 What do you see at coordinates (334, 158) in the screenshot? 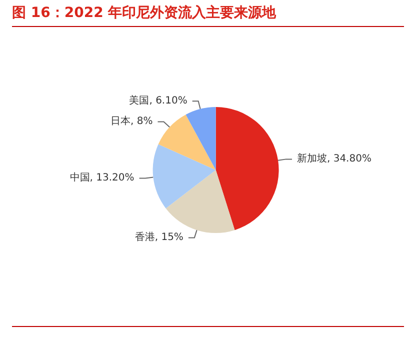
I see `slice-label: 新加坡, 34.80%` at bounding box center [334, 158].